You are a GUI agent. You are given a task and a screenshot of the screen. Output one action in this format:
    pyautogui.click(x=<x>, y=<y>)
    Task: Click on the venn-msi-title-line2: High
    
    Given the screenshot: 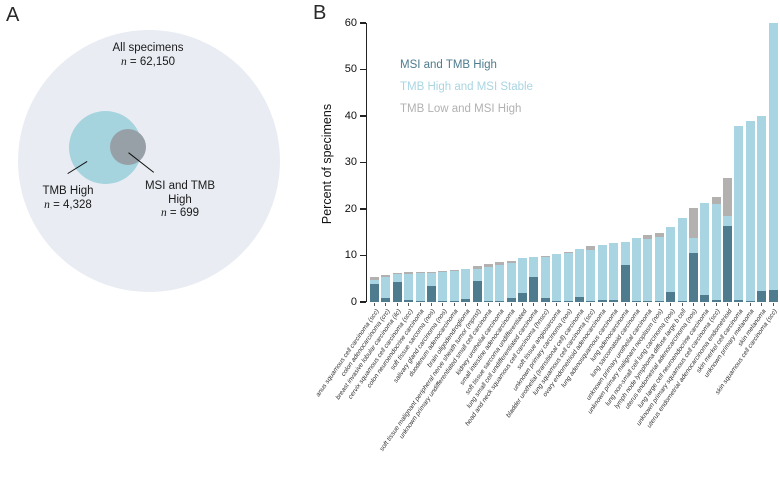 What is the action you would take?
    pyautogui.click(x=180, y=199)
    